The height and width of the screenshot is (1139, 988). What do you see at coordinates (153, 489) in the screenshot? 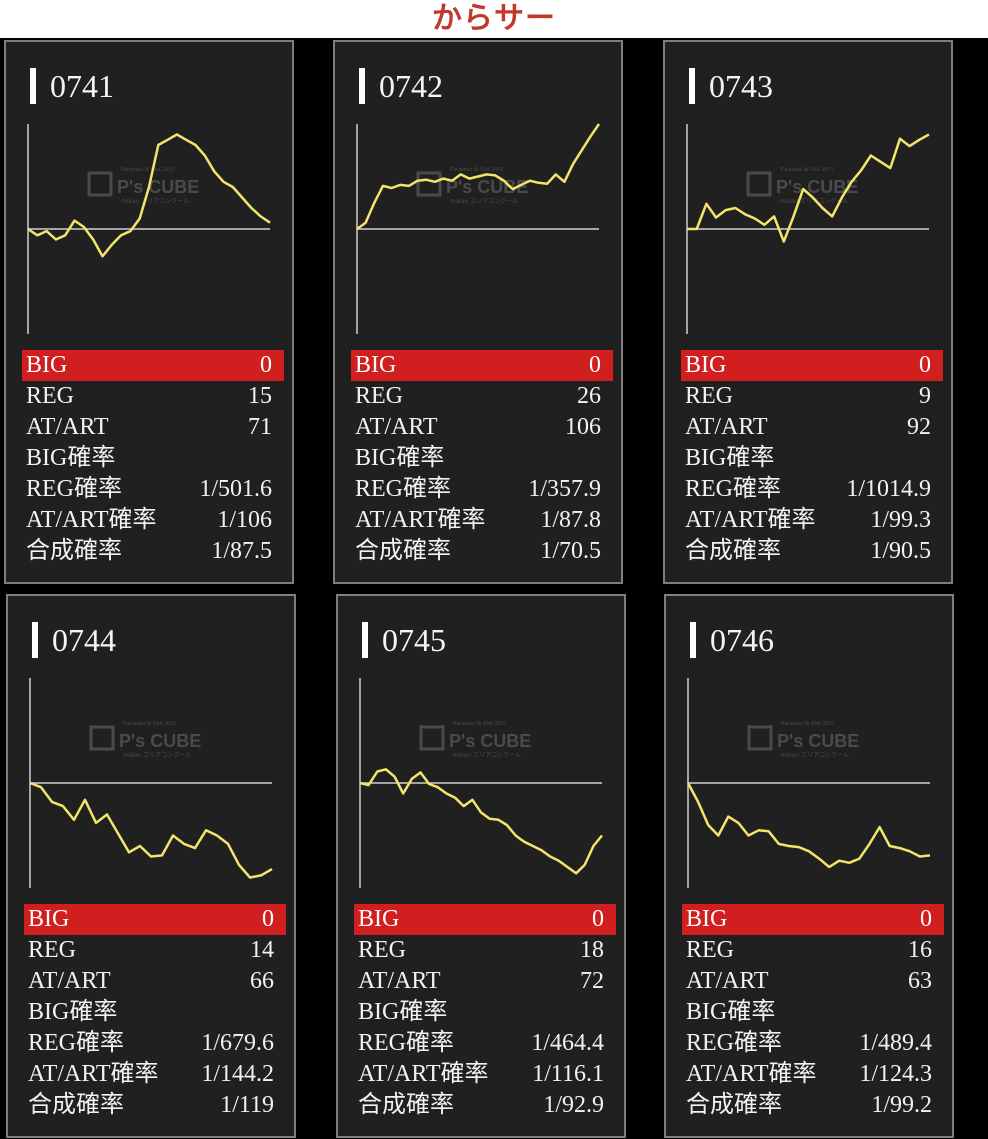
I see `stat-row-reg-rate: REG確率 1/501.6` at bounding box center [153, 489].